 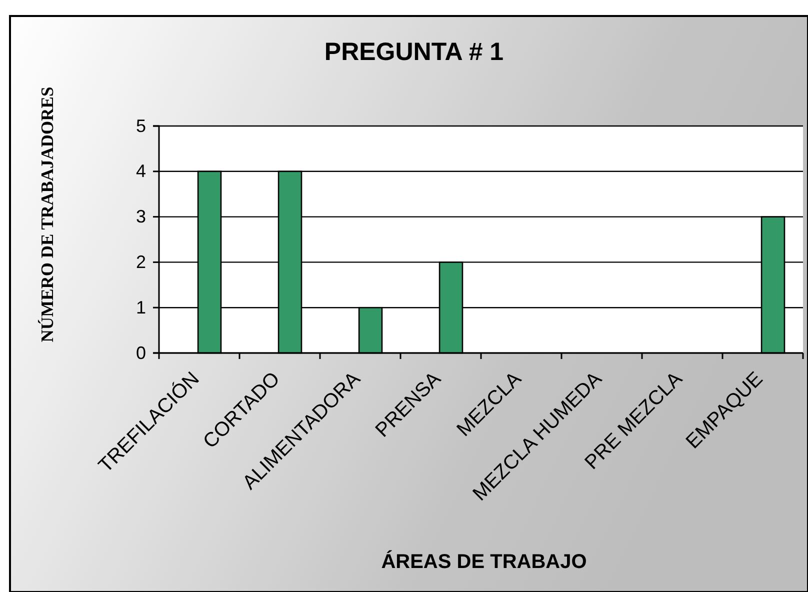 What do you see at coordinates (141, 216) in the screenshot?
I see `y-tick-label: 3` at bounding box center [141, 216].